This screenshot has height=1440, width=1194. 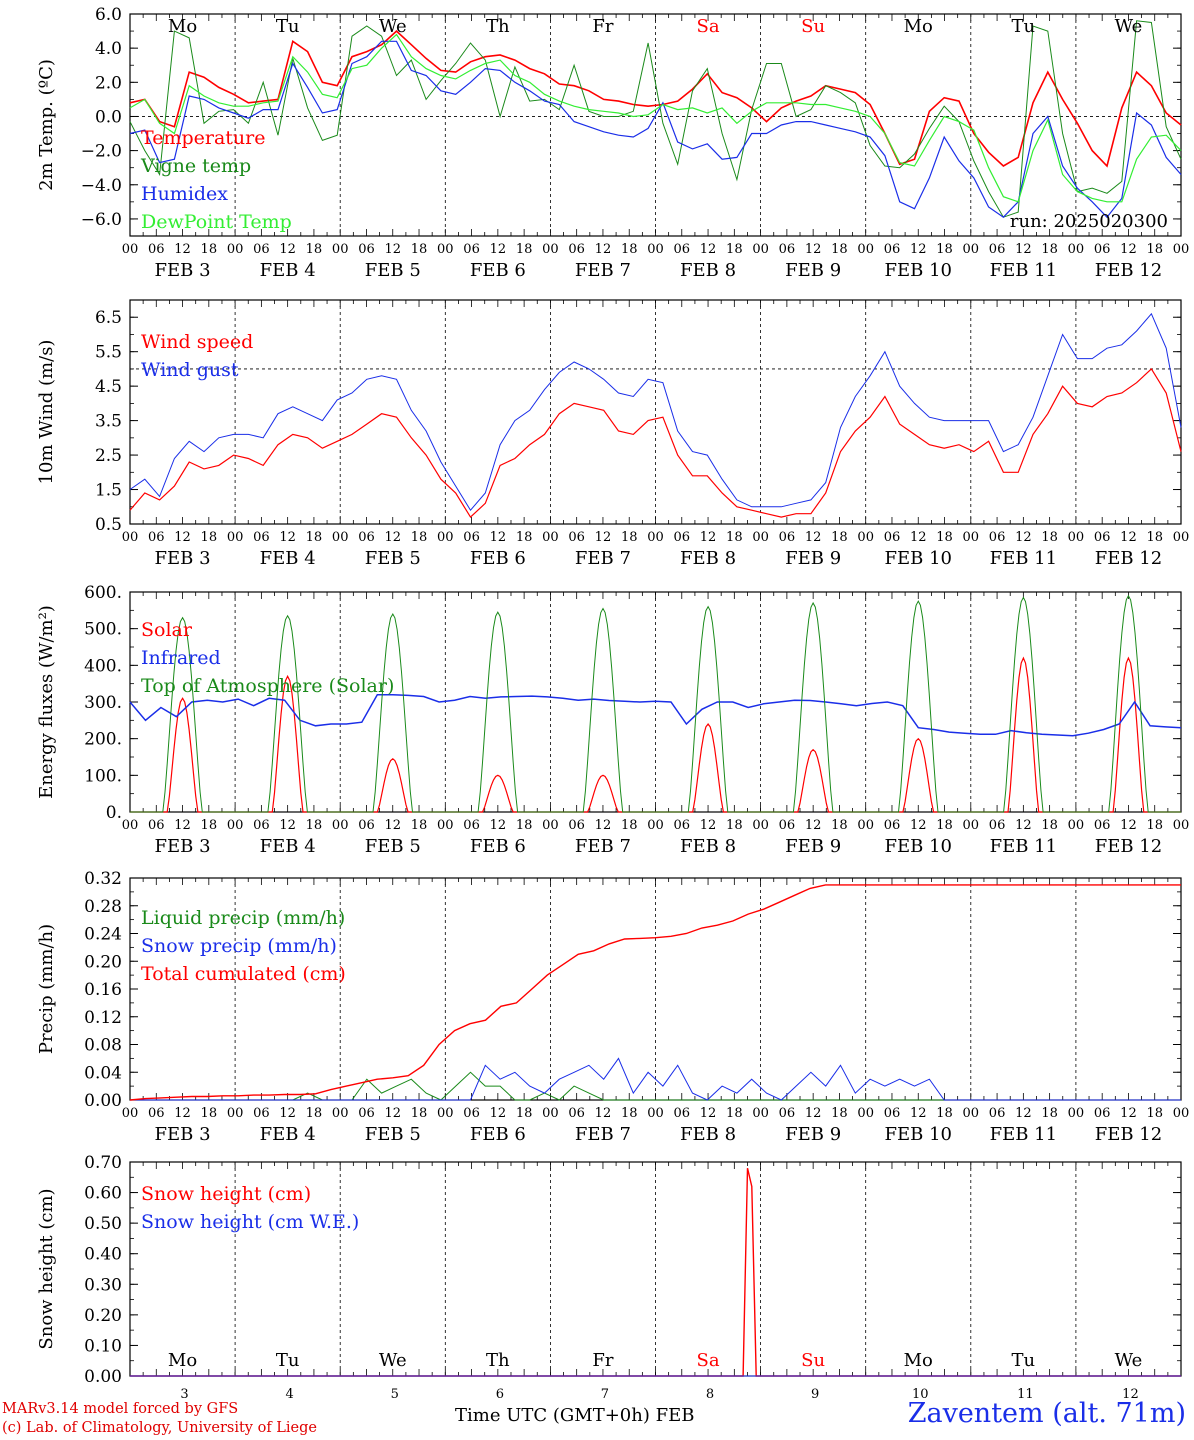 I want to click on date-label: FEB 12, so click(x=1128, y=558).